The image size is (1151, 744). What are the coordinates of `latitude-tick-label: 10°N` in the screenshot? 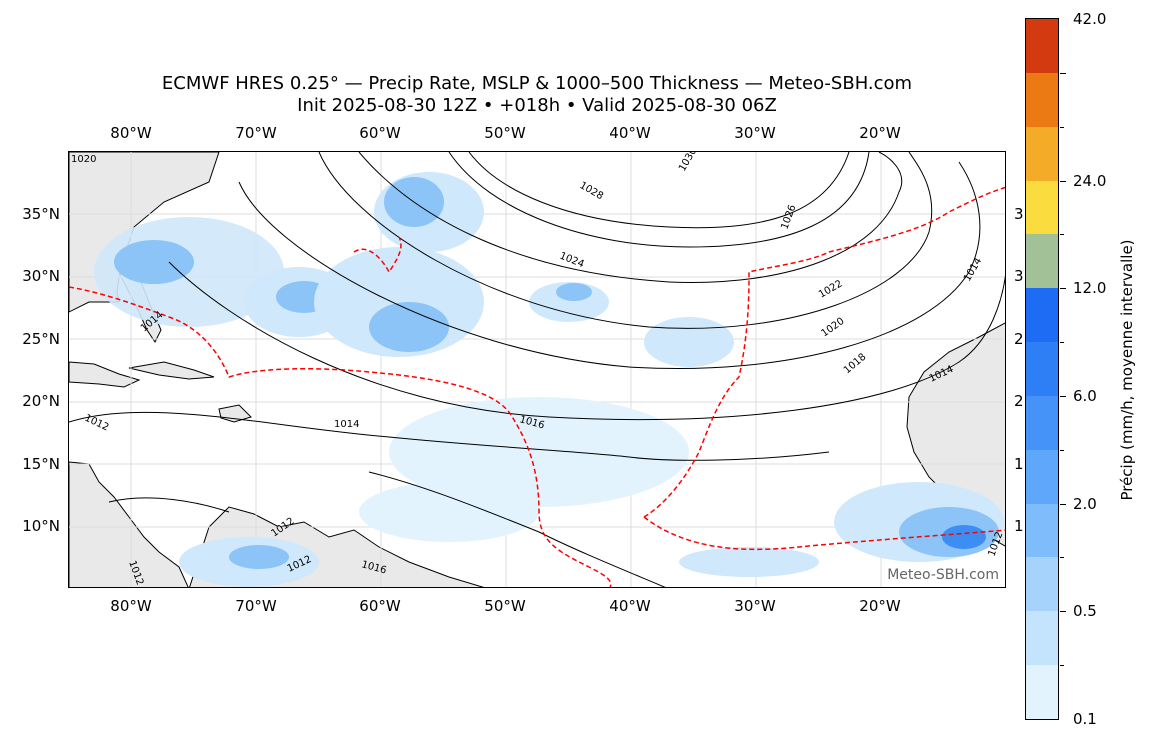 It's located at (41, 526).